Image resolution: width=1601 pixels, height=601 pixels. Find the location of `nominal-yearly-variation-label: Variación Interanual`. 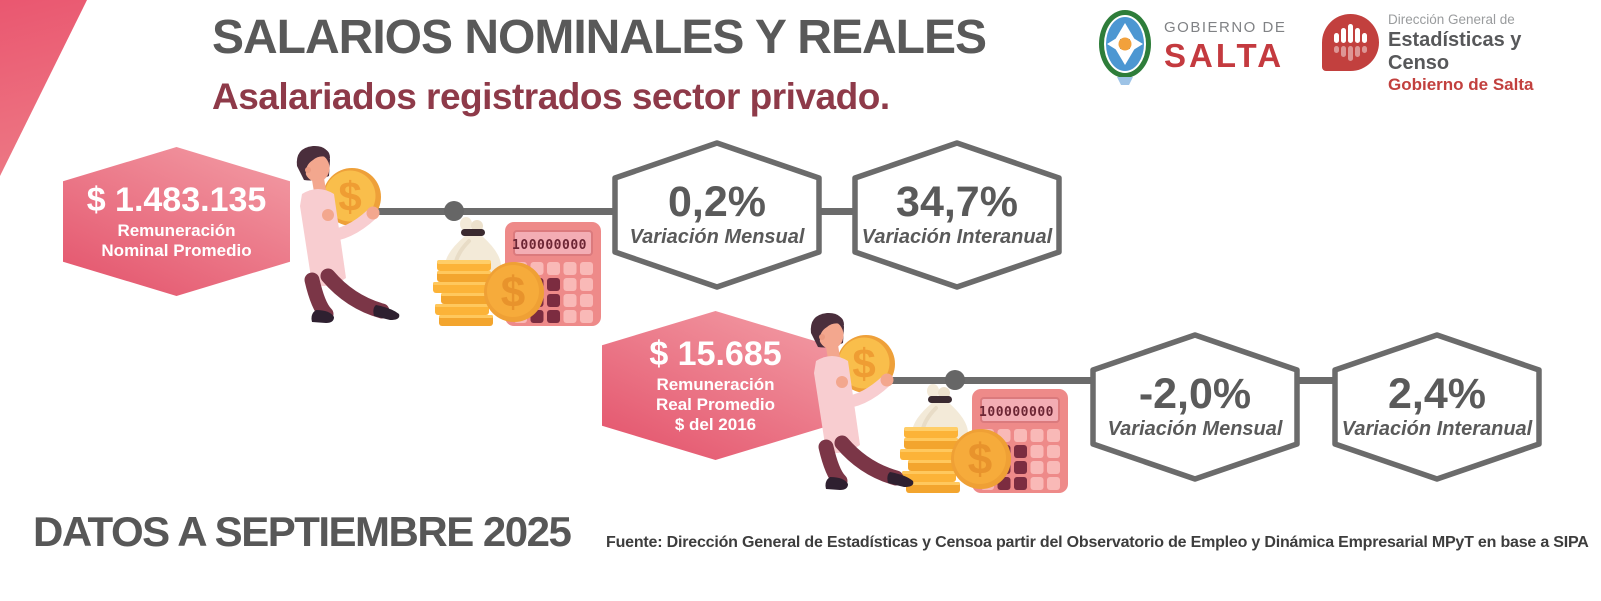

nominal-yearly-variation-label: Variación Interanual is located at coordinates (957, 236).